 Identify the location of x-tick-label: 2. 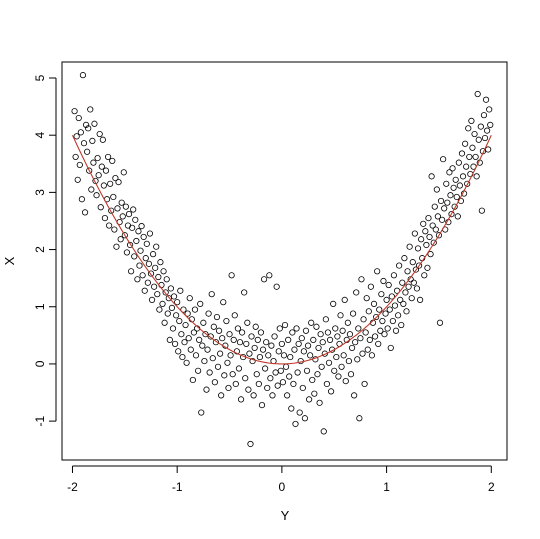
(491, 487).